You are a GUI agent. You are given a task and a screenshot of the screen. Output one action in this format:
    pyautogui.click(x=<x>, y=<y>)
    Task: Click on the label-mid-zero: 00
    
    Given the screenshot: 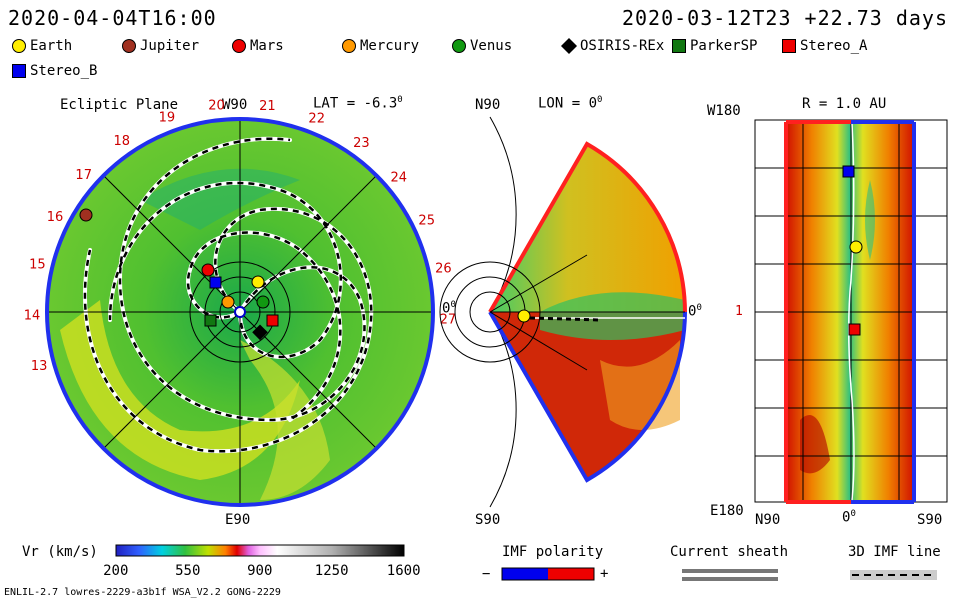 What is the action you would take?
    pyautogui.click(x=695, y=311)
    